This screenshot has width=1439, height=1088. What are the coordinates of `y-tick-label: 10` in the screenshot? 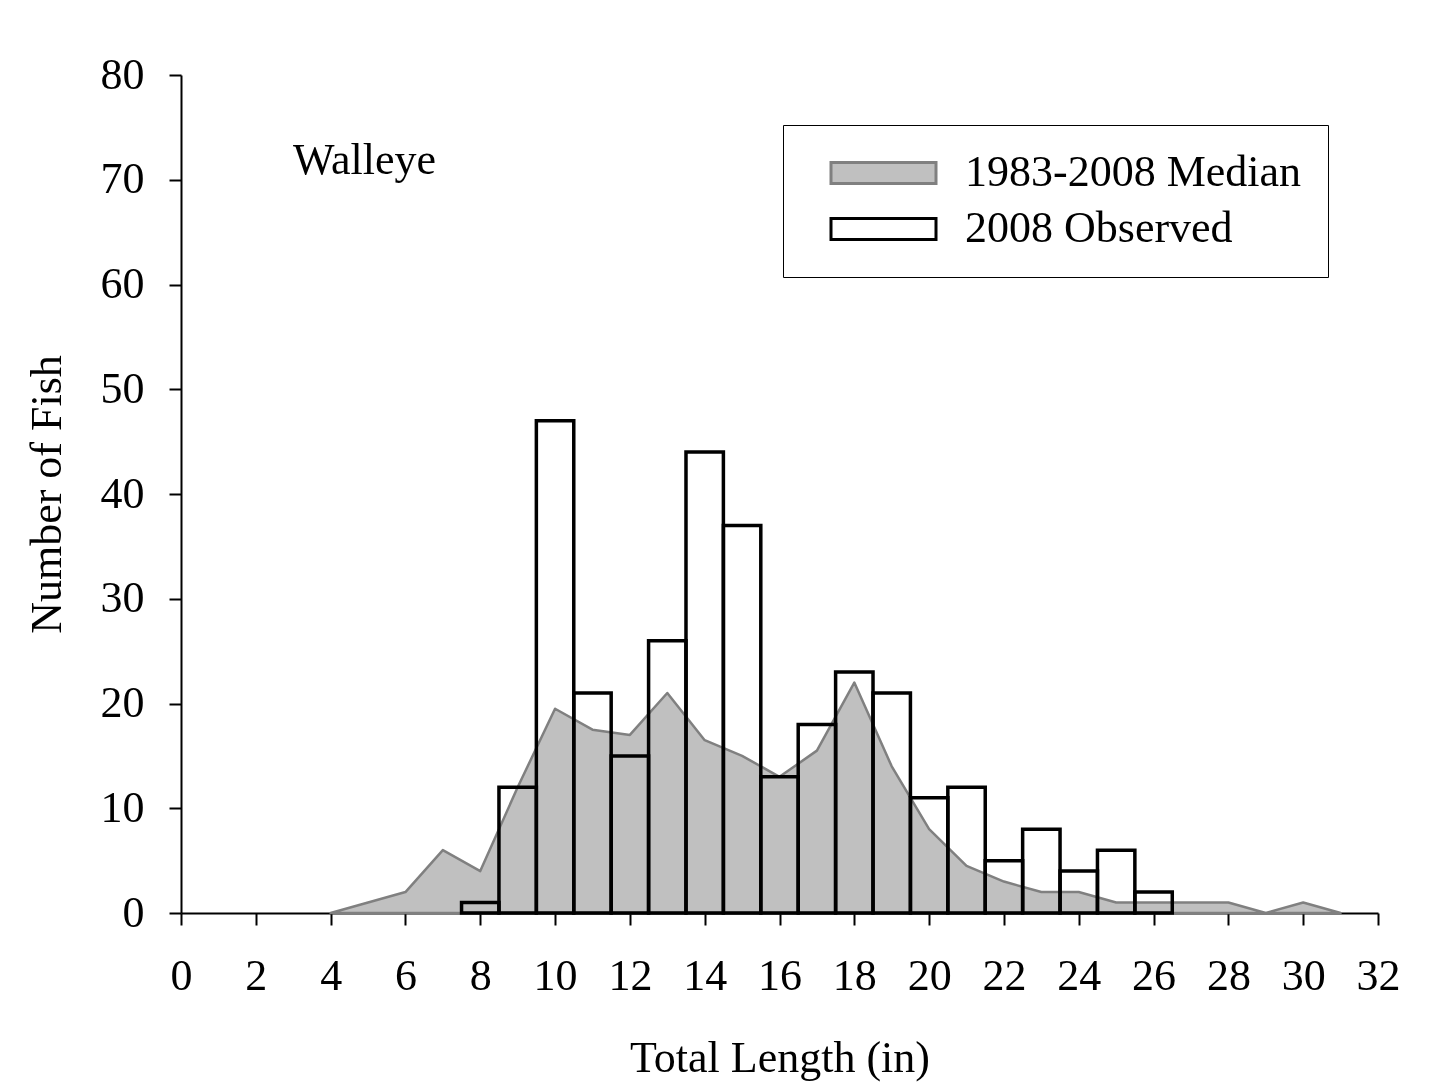 It's located at (122, 807).